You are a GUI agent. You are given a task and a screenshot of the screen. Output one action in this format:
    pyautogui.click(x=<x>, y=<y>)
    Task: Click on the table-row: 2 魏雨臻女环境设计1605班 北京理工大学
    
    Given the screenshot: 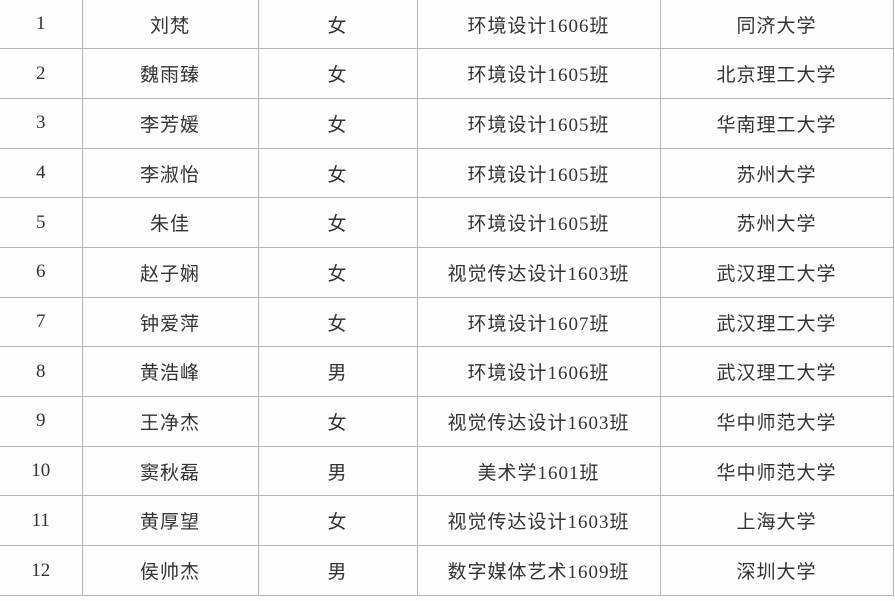 What is the action you would take?
    pyautogui.click(x=447, y=73)
    